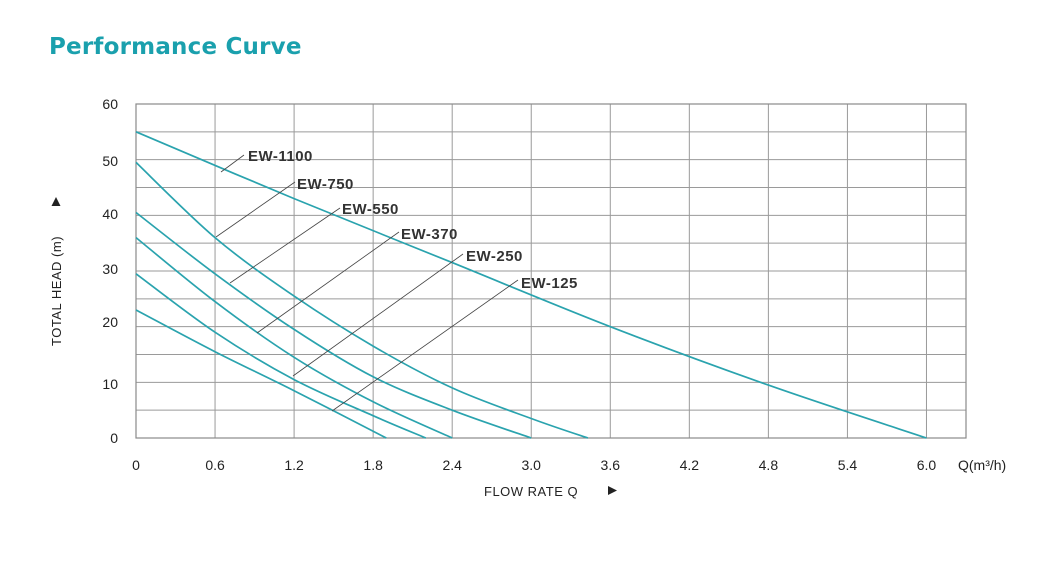  I want to click on x-tick-label: 1.8, so click(373, 465).